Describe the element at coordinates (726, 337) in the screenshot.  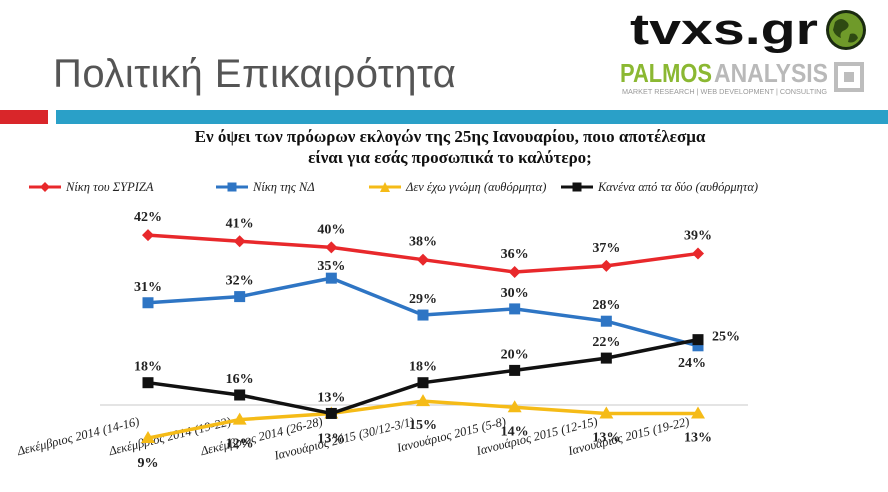
I see `data-label: 25%` at that location.